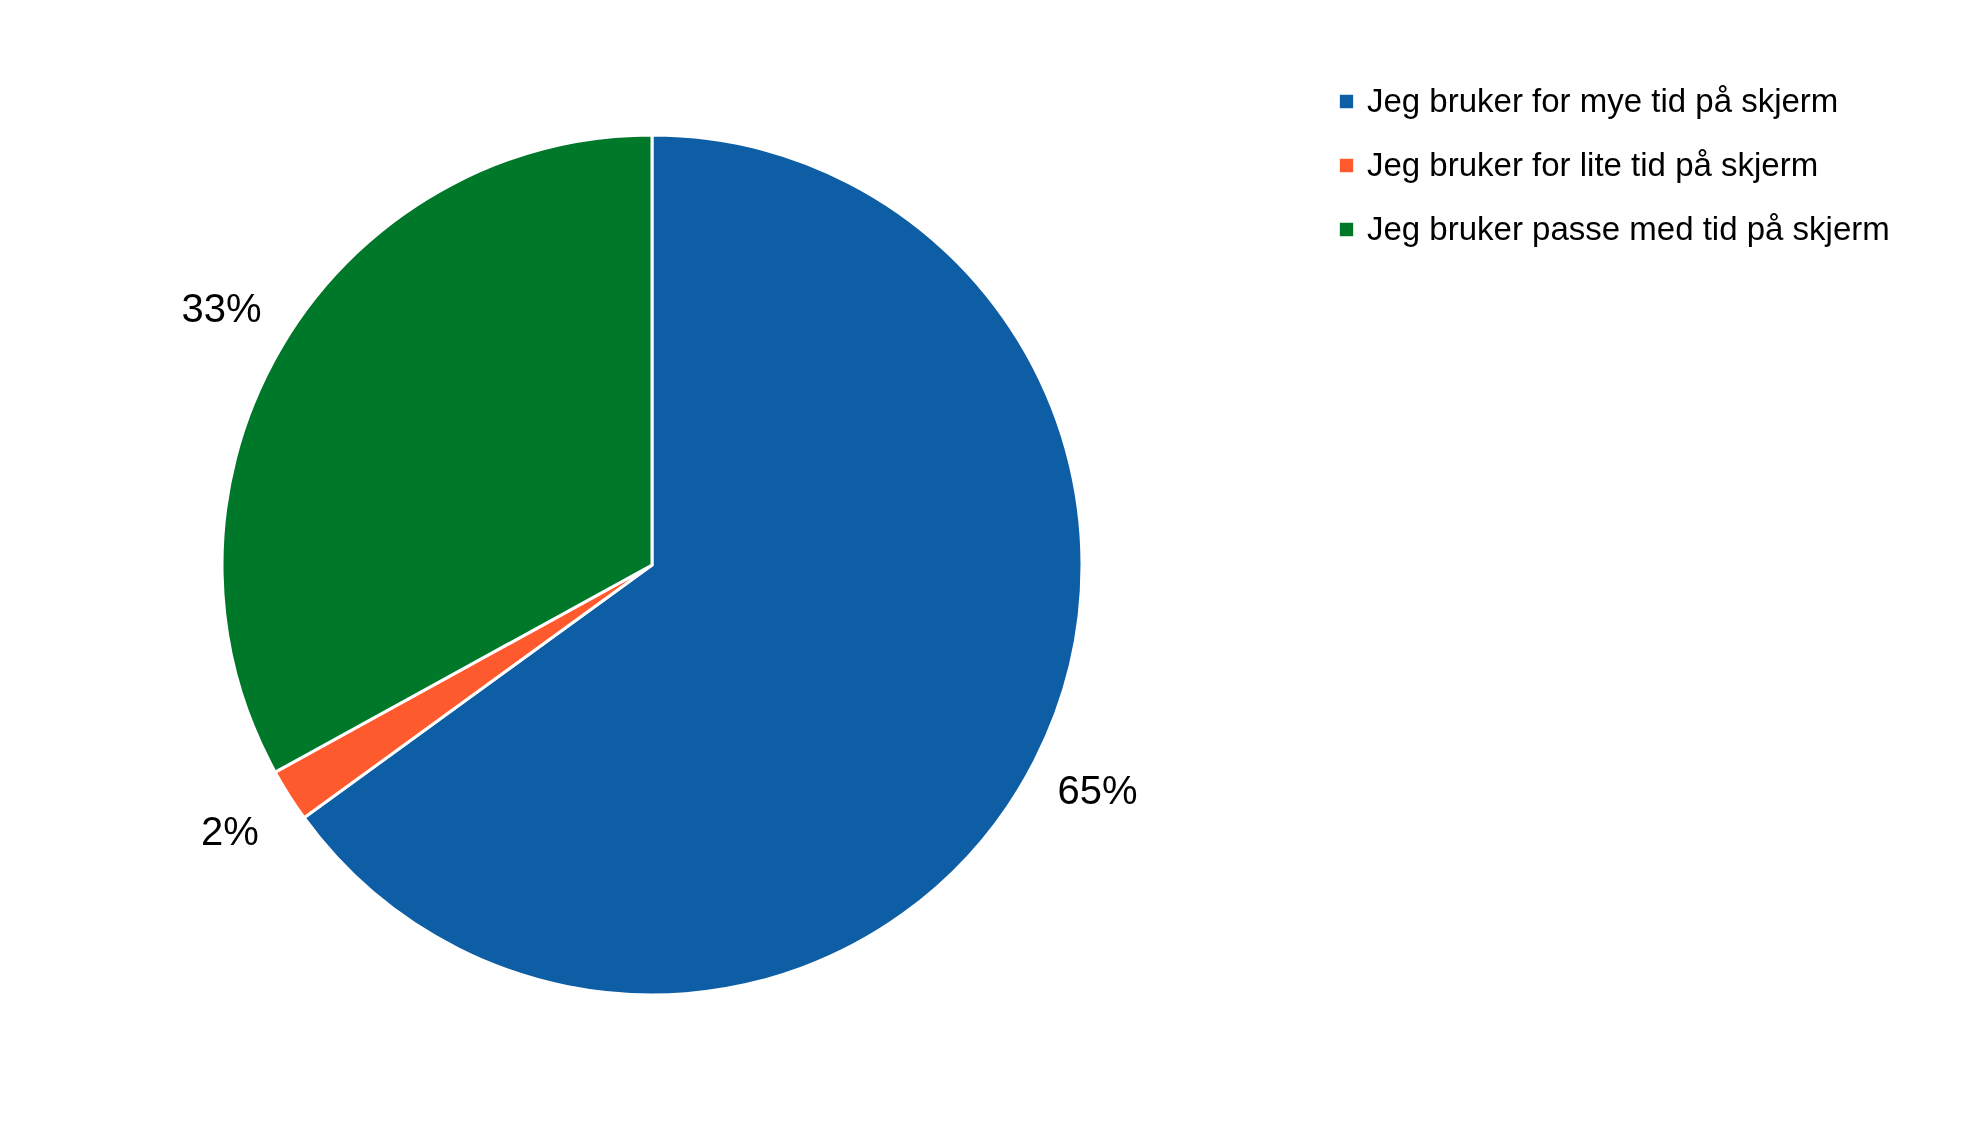  I want to click on legend-label: Jeg bruker for mye tid på skjerm, so click(1603, 100).